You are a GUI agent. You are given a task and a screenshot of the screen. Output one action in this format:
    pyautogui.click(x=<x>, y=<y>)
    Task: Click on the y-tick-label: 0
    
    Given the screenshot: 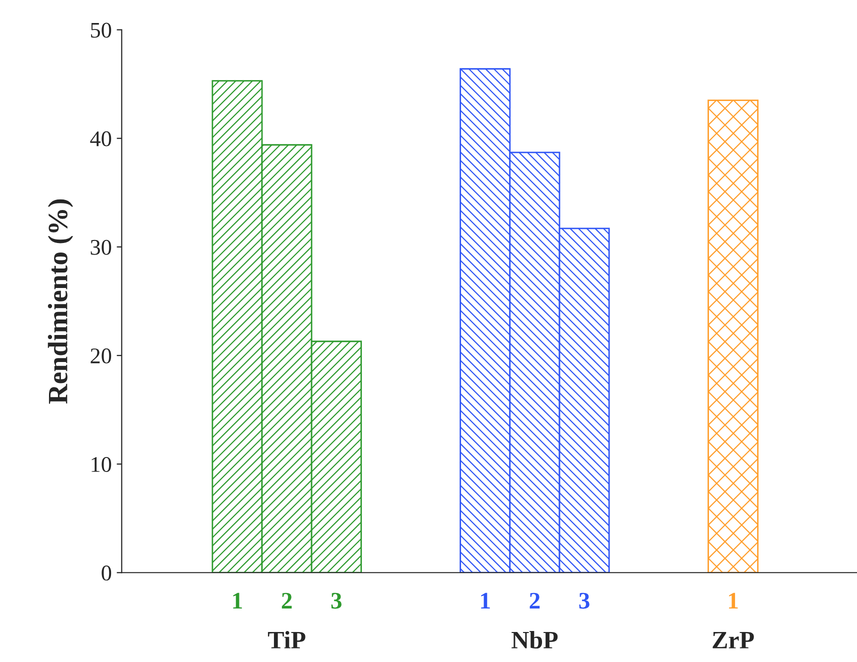 What is the action you would take?
    pyautogui.click(x=107, y=573)
    